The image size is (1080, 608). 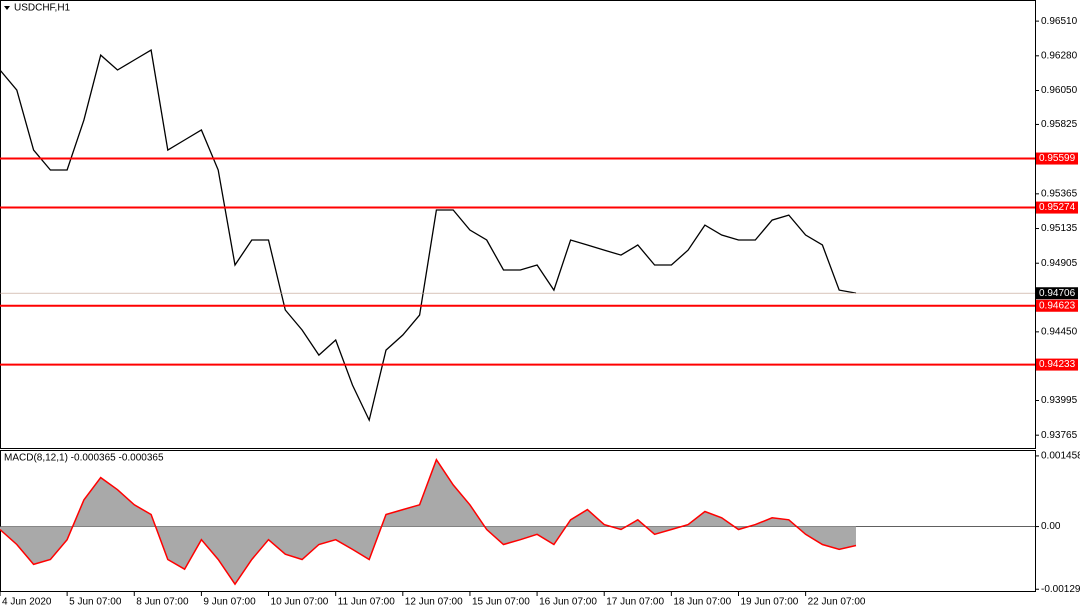 What do you see at coordinates (769, 602) in the screenshot?
I see `x-tick-label: 19 Jun 07:00` at bounding box center [769, 602].